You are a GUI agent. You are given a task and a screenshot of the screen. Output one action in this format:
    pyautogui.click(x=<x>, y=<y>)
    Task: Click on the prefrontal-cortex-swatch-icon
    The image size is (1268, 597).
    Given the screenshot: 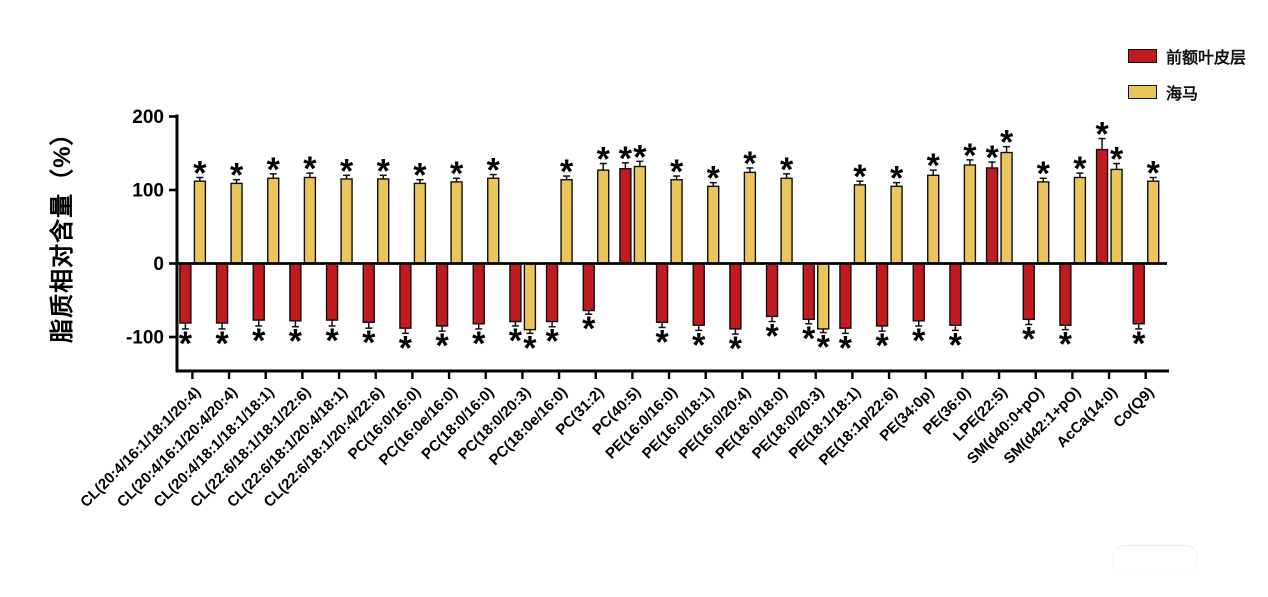 What is the action you would take?
    pyautogui.click(x=1142, y=56)
    